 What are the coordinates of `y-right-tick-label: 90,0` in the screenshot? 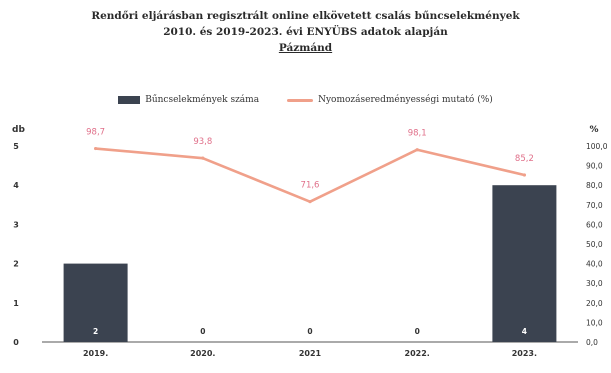 It's located at (594, 166).